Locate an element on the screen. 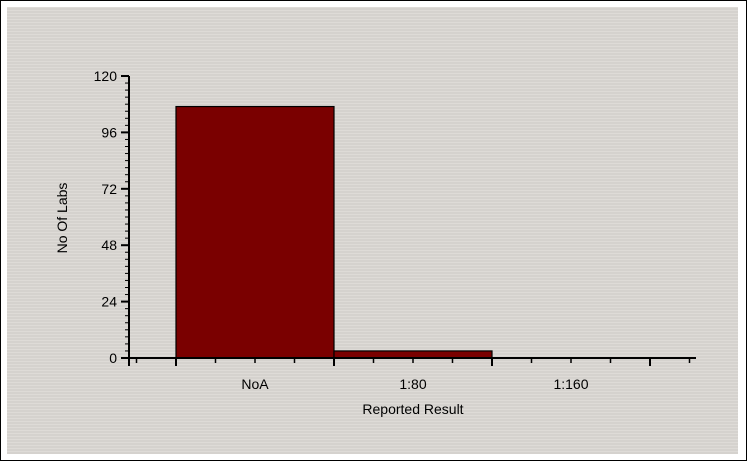 Image resolution: width=747 pixels, height=466 pixels. y-axis-title: No Of Labs is located at coordinates (62, 218).